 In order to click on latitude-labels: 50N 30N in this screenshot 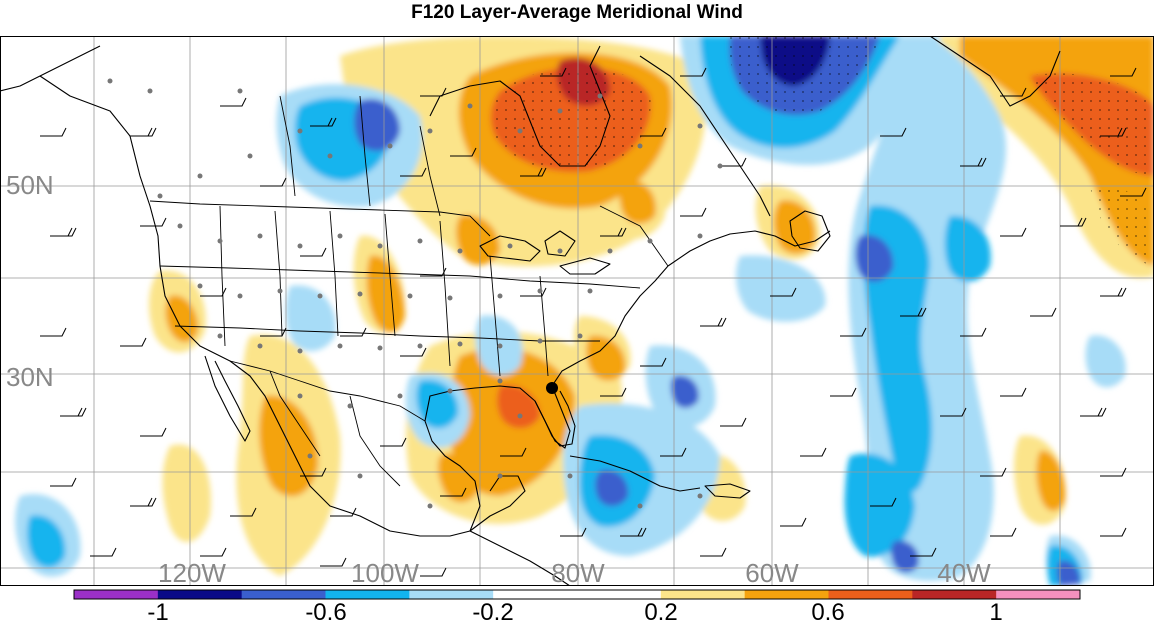, I will do `click(30, 281)`.